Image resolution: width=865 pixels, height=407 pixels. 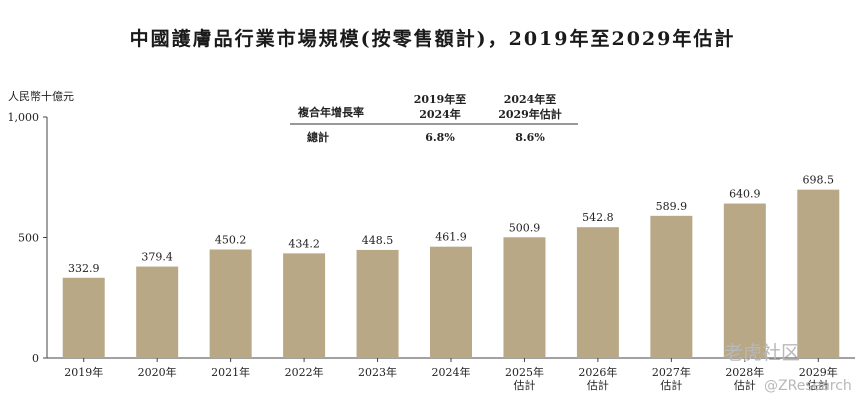 What do you see at coordinates (41, 96) in the screenshot?
I see `y-axis-unit-label: 人民幣十億元` at bounding box center [41, 96].